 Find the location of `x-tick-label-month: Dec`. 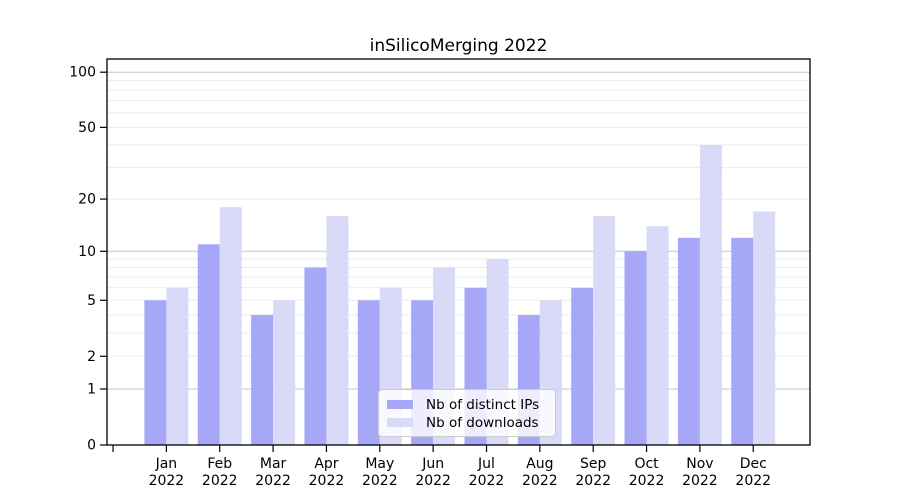

x-tick-label-month: Dec is located at coordinates (753, 464).